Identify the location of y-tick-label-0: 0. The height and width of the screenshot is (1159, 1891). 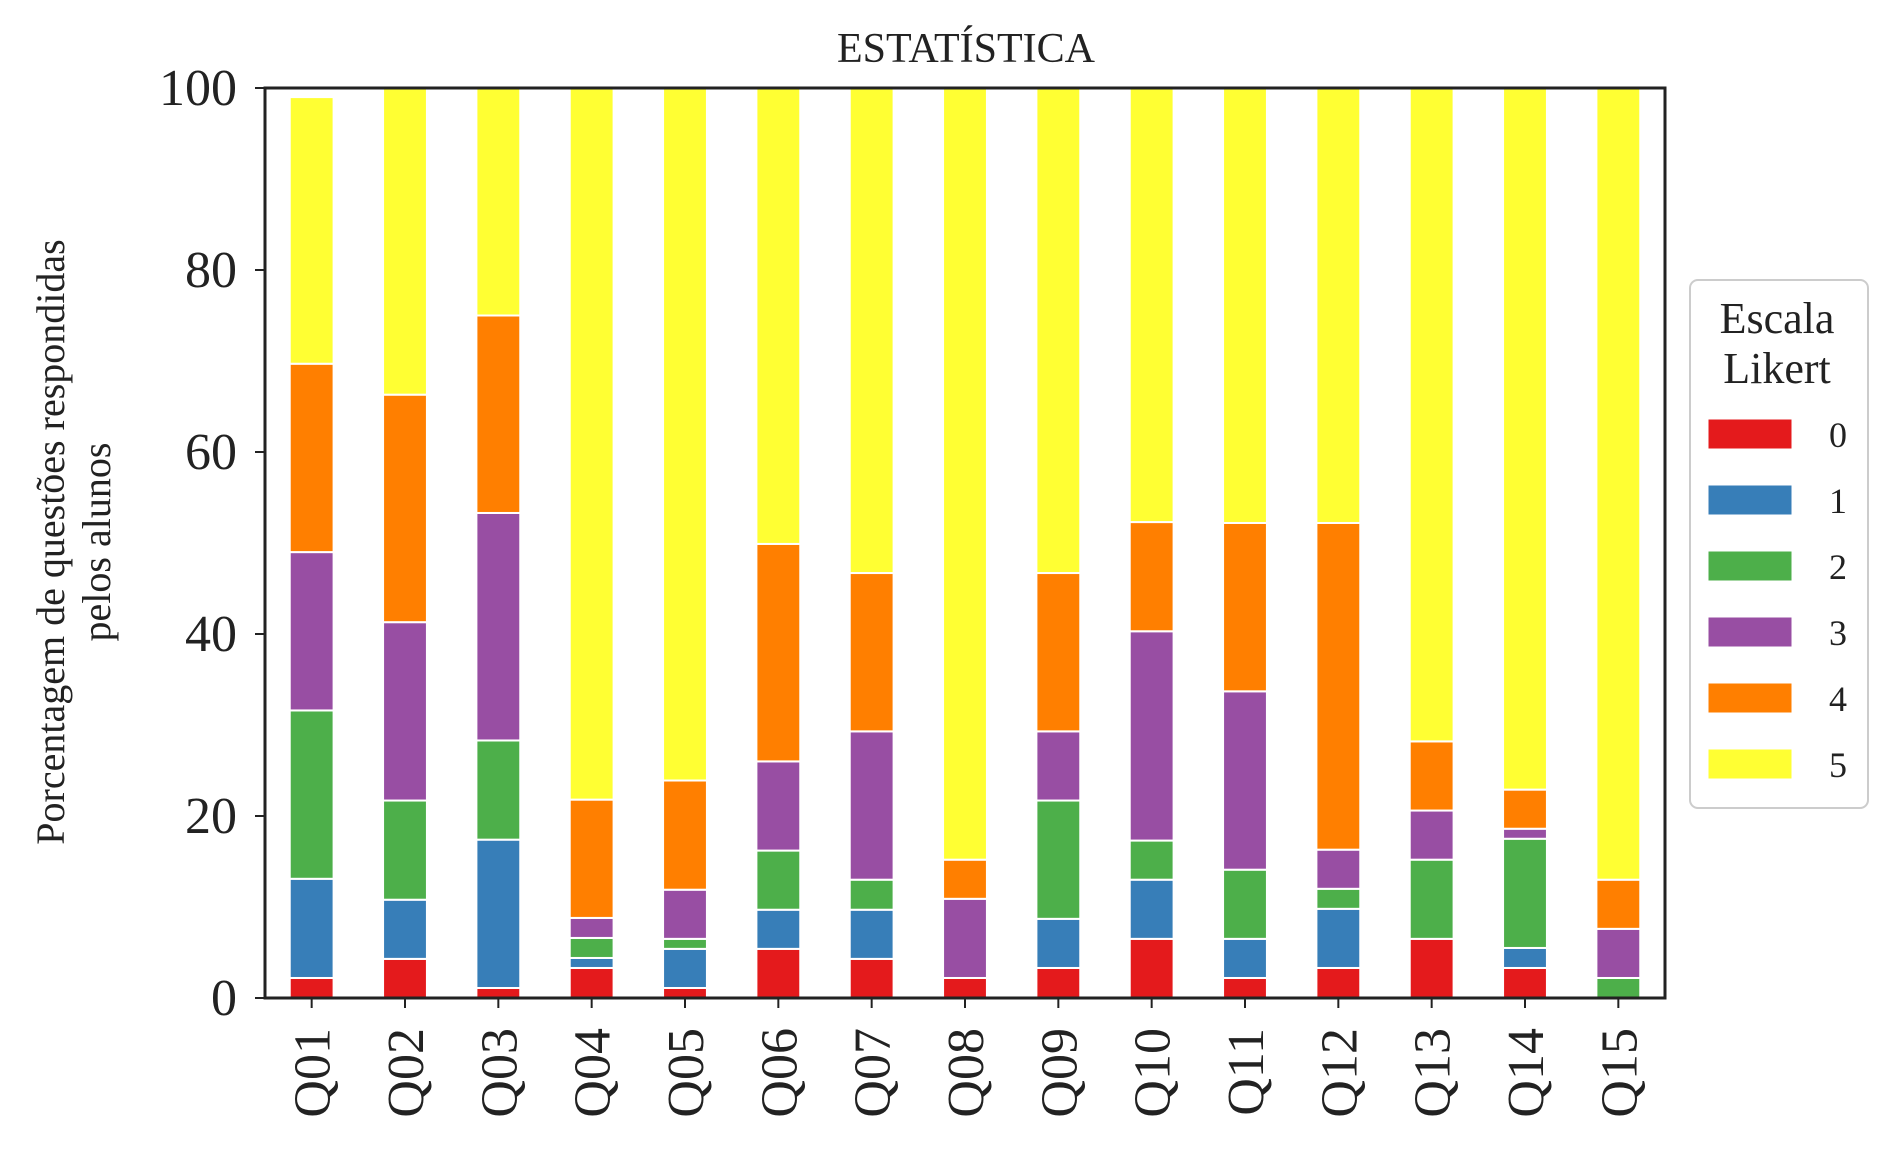
(224, 998).